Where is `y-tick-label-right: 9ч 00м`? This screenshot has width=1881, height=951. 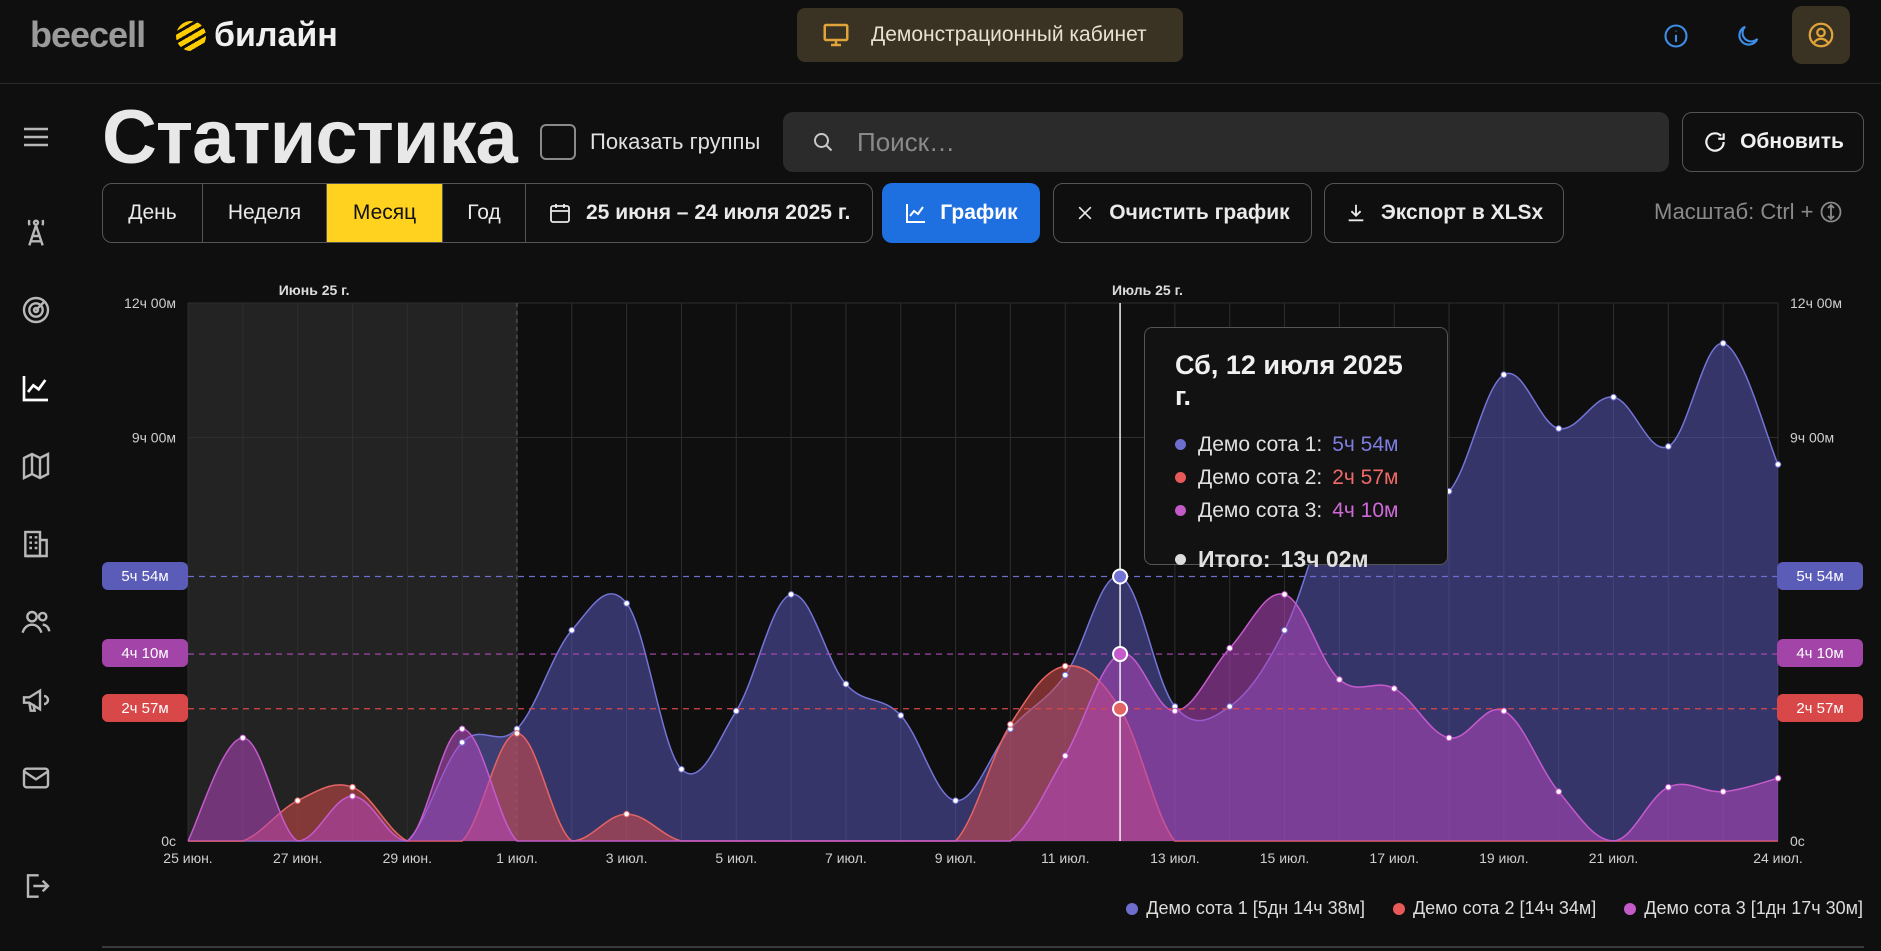 y-tick-label-right: 9ч 00м is located at coordinates (1812, 438).